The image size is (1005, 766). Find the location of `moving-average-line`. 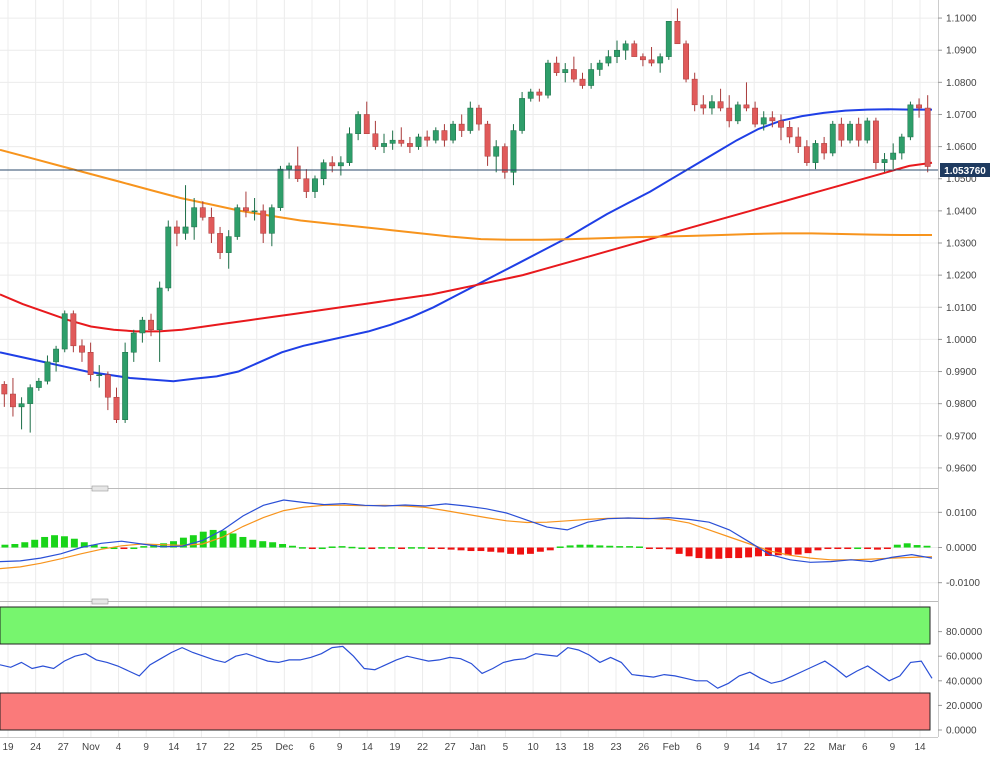

moving-average-line is located at coordinates (466, 194).